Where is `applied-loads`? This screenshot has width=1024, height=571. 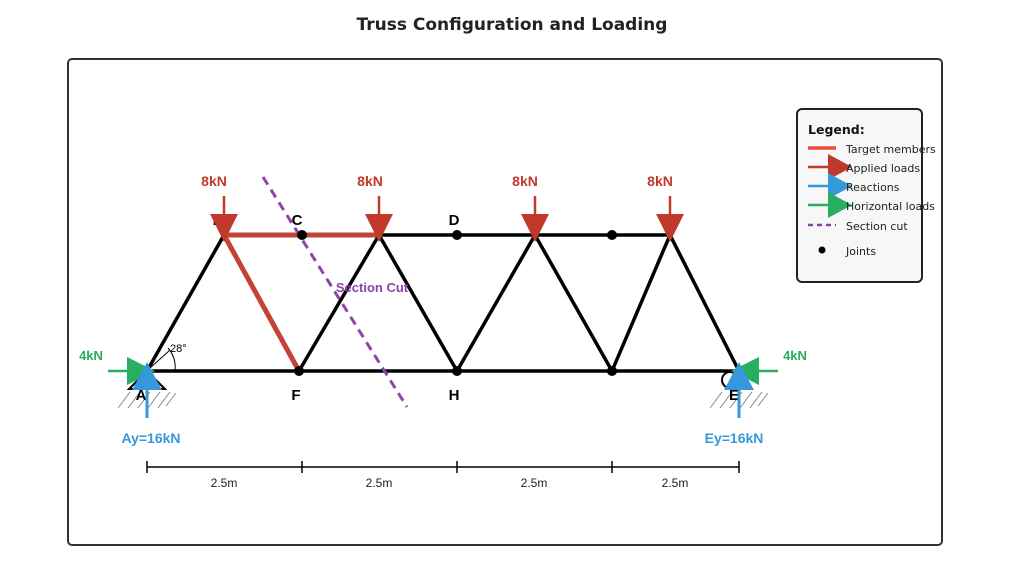 applied-loads is located at coordinates (447, 219).